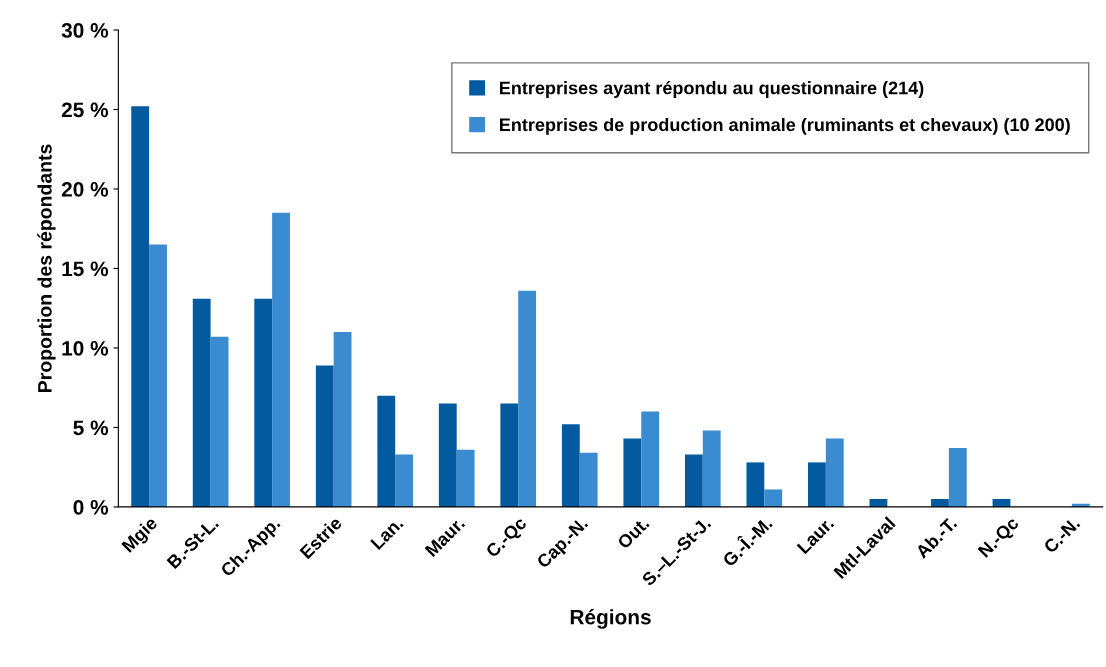 The width and height of the screenshot is (1106, 667). What do you see at coordinates (85, 189) in the screenshot?
I see `y-tick-label: 20 %` at bounding box center [85, 189].